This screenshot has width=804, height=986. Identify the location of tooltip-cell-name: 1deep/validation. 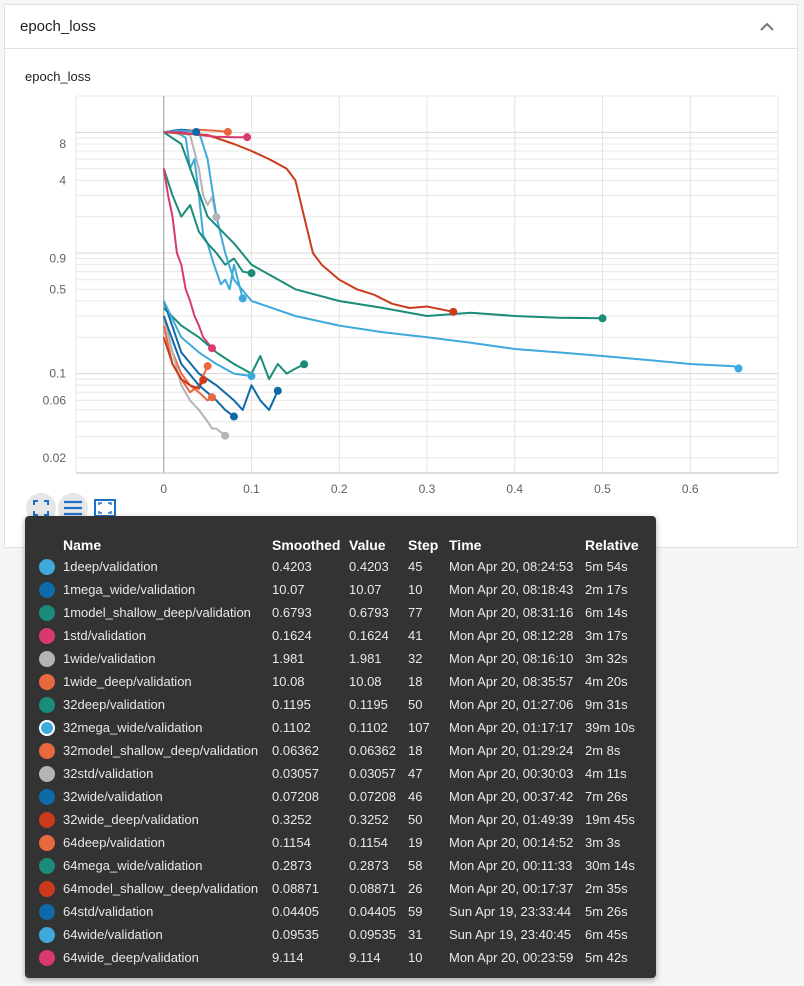
(110, 566).